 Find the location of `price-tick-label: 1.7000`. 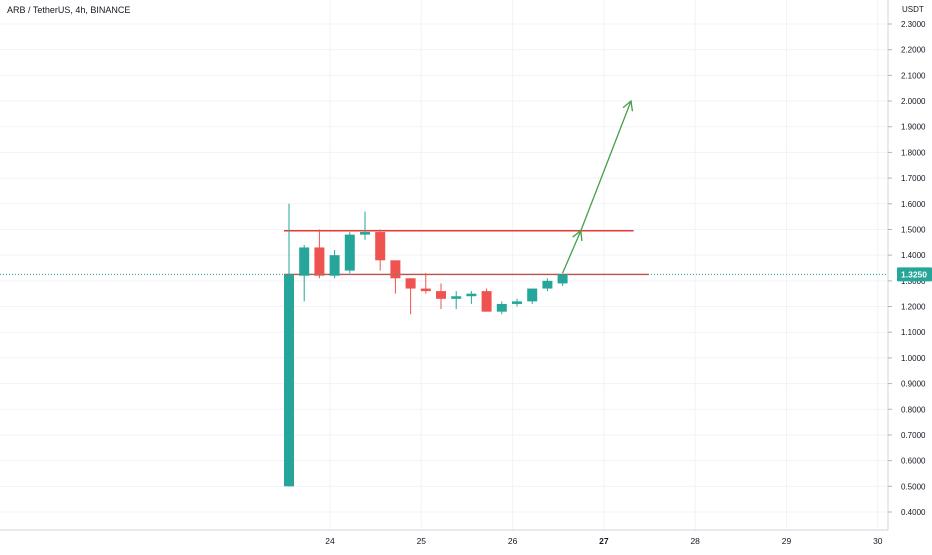

price-tick-label: 1.7000 is located at coordinates (913, 178).